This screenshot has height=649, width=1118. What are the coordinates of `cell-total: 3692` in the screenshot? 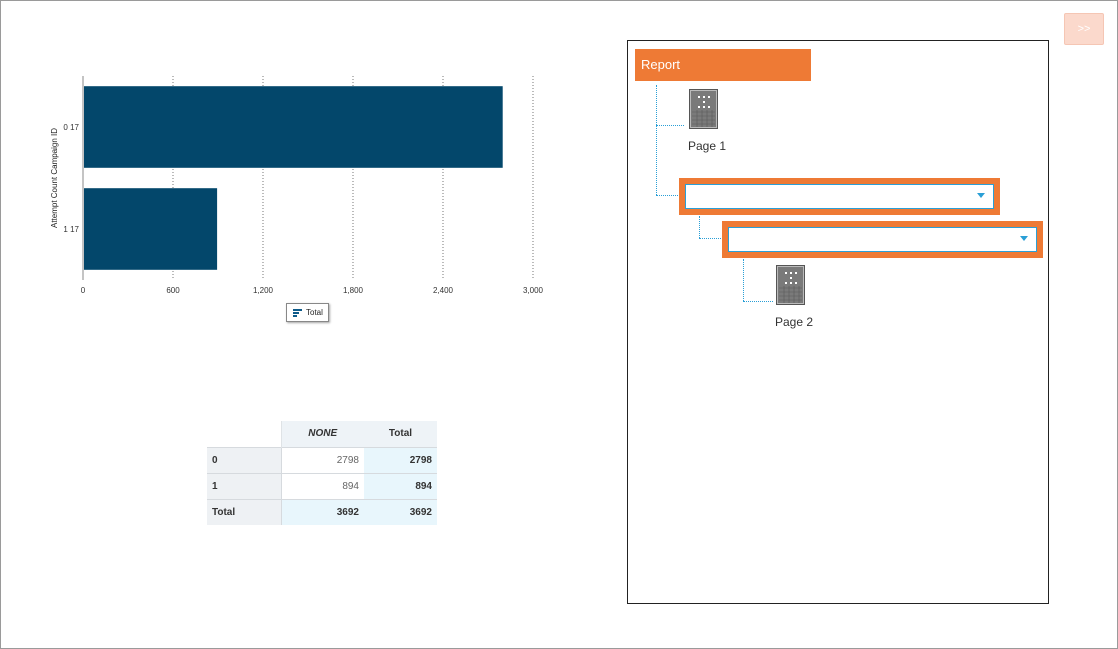 It's located at (400, 511).